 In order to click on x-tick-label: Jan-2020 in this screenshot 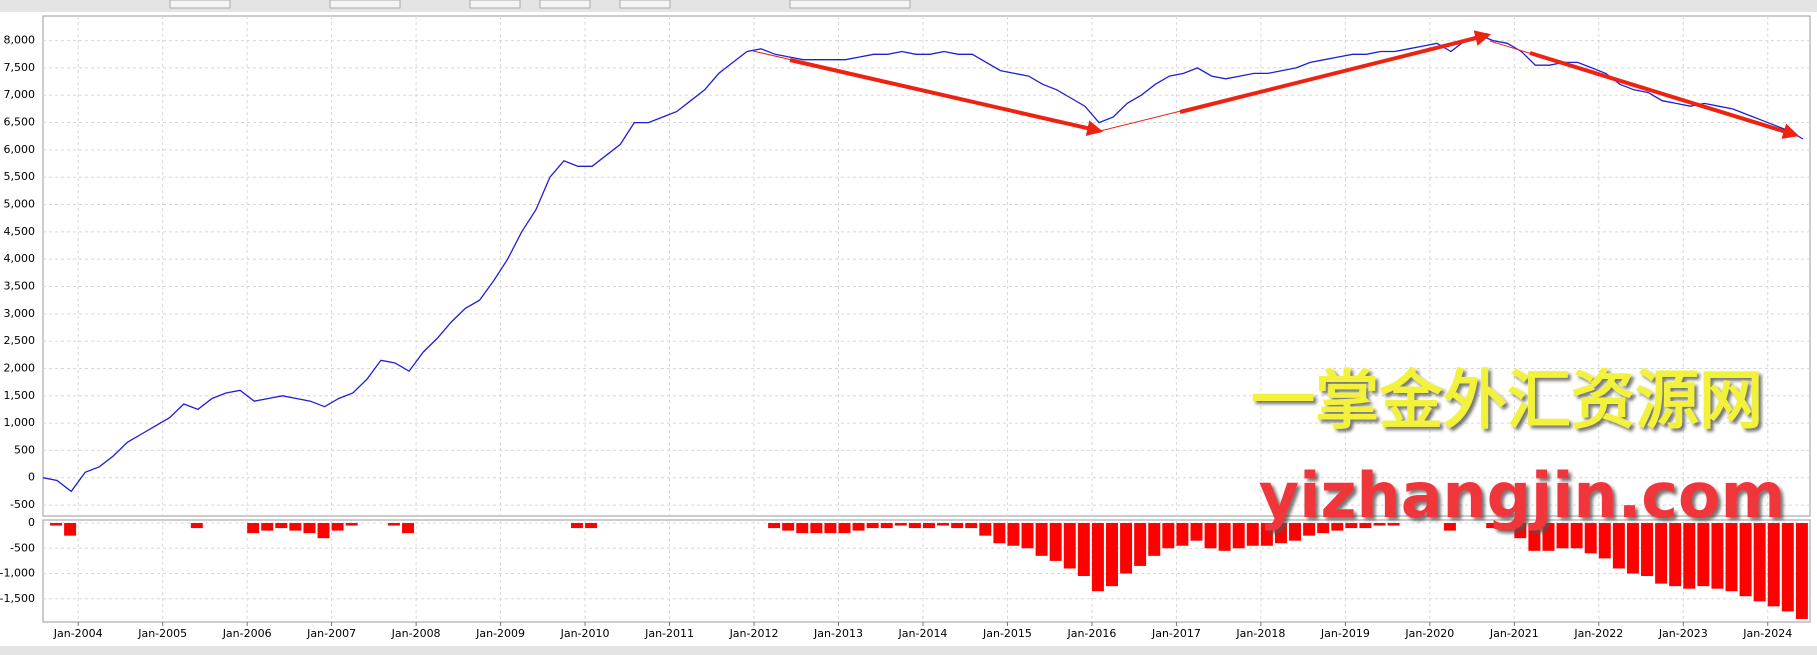, I will do `click(1429, 633)`.